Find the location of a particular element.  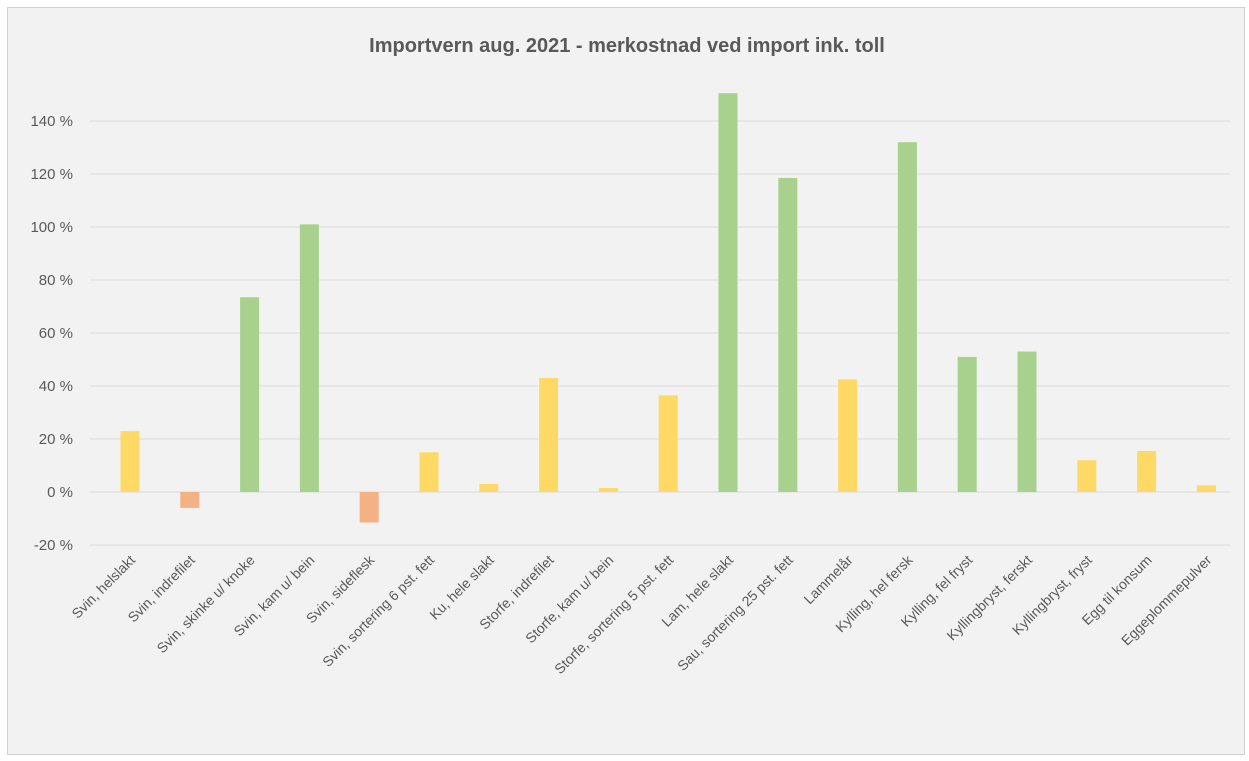

x-tick-label: Svin, sortering 6 pst. fett is located at coordinates (378, 611).